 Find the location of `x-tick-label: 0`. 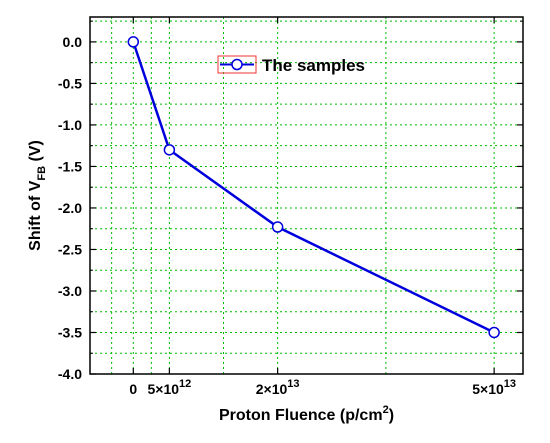

x-tick-label: 0 is located at coordinates (133, 389).